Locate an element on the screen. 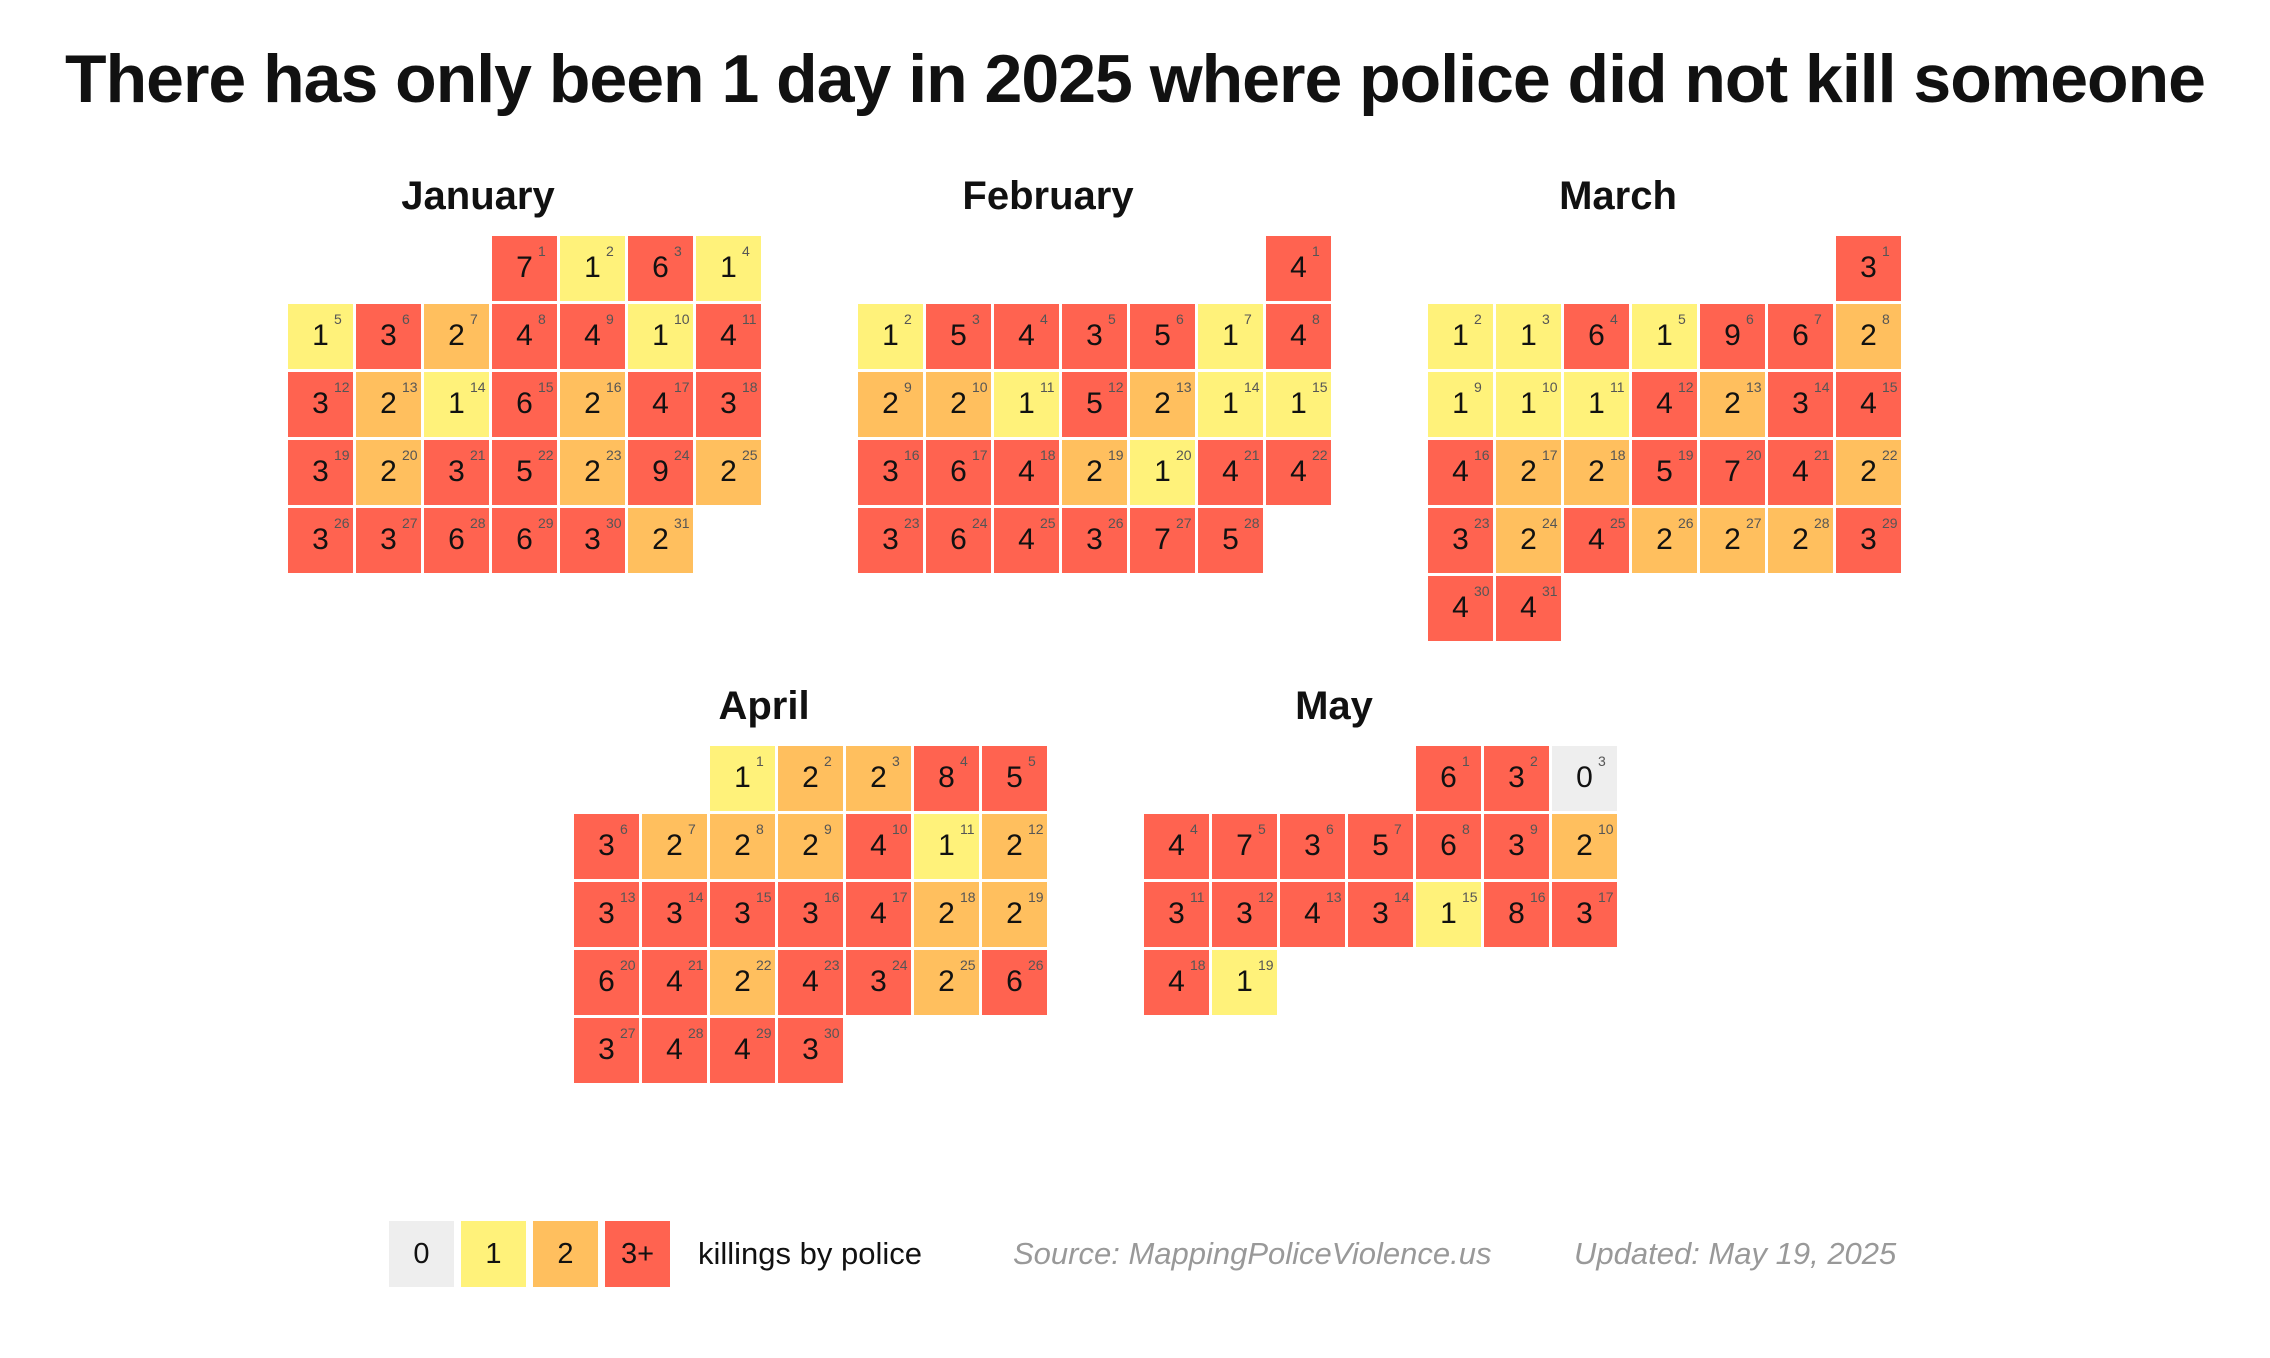 The width and height of the screenshot is (2270, 1358). month-title-april: April is located at coordinates (764, 706).